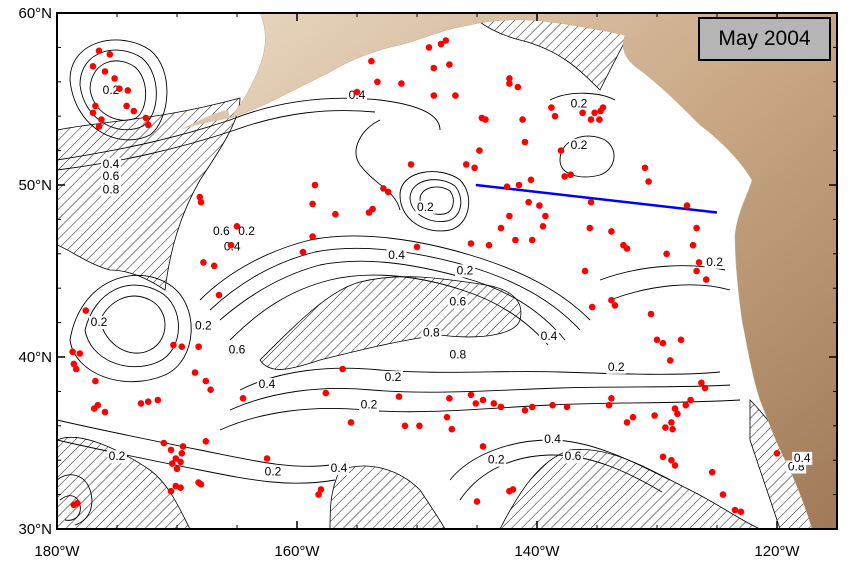 This screenshot has width=849, height=563. What do you see at coordinates (764, 39) in the screenshot?
I see `date-label-box: May 2004` at bounding box center [764, 39].